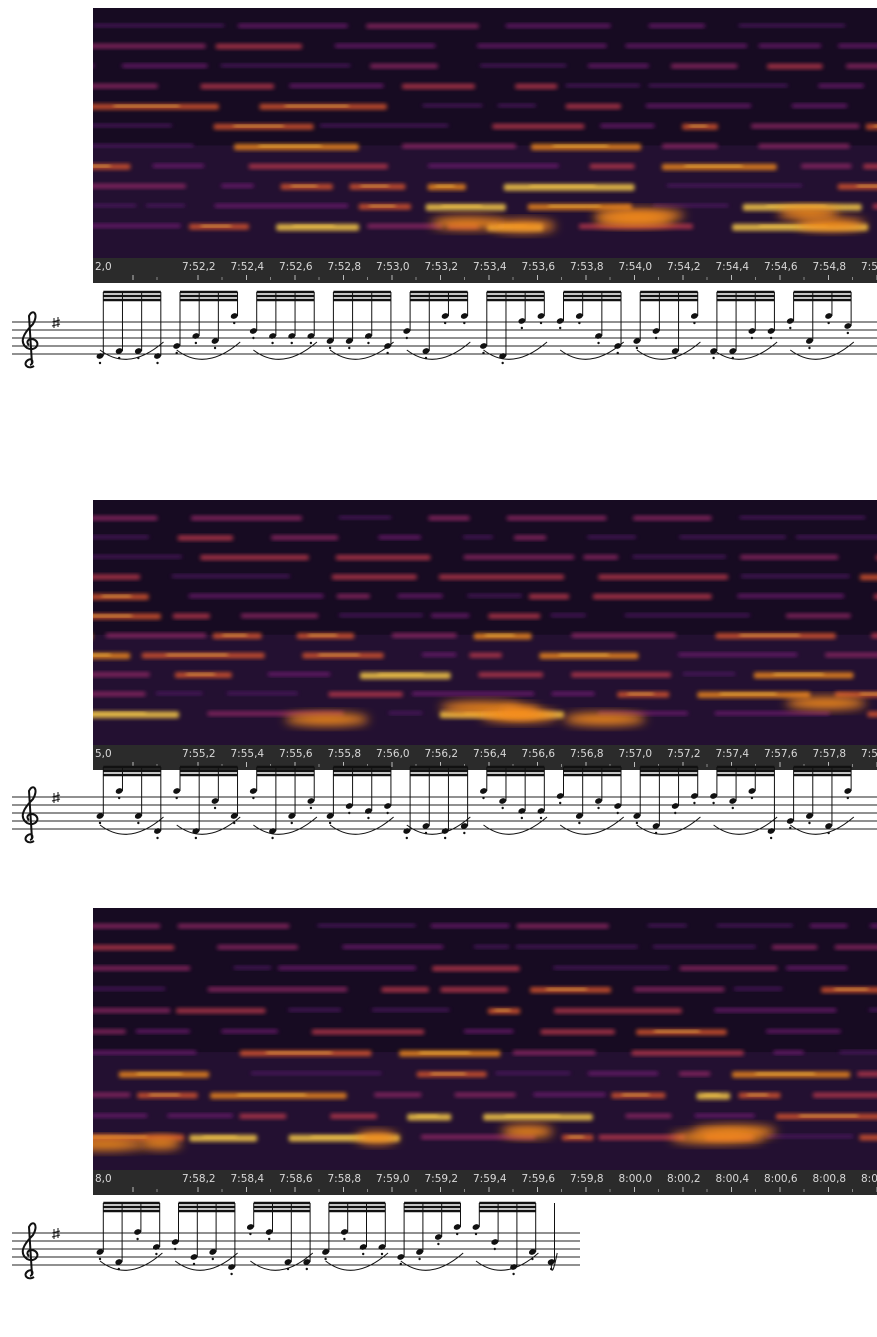 This screenshot has width=877, height=1337. Describe the element at coordinates (781, 1179) in the screenshot. I see `time-label: 8:00,6` at that location.